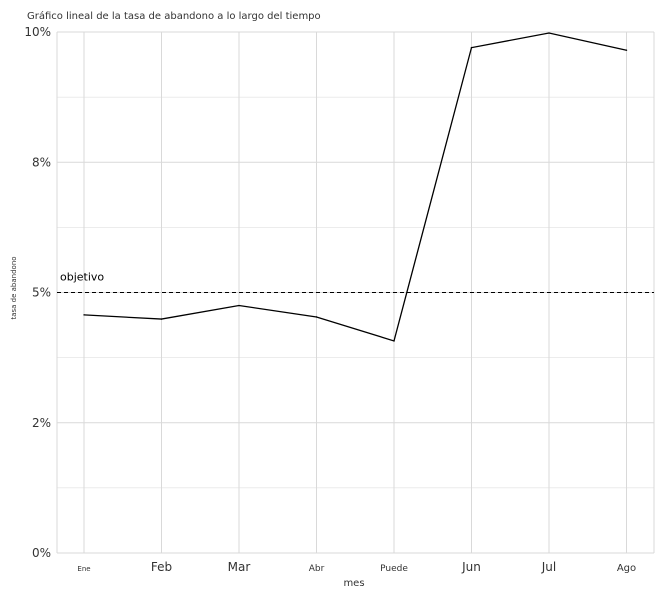  Describe the element at coordinates (394, 569) in the screenshot. I see `x-tick-label-4: Puede` at that location.